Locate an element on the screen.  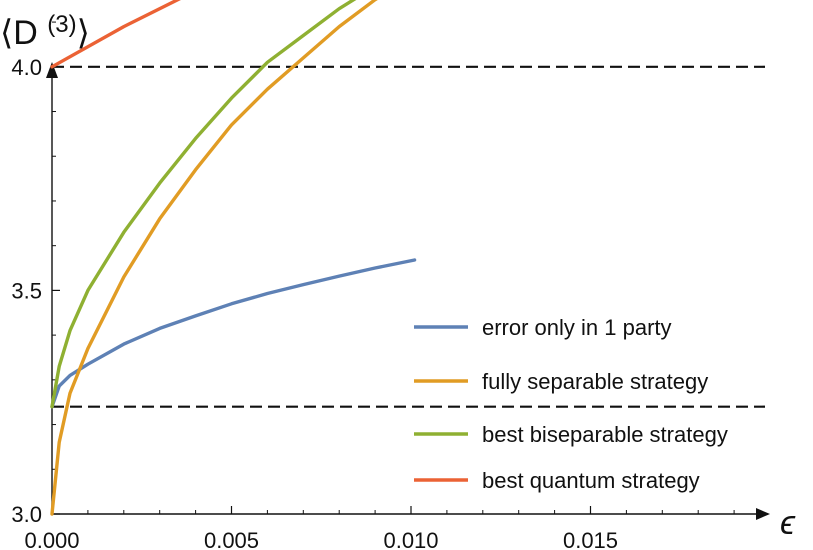
y-axis-title: ⟨D (3)⟩ is located at coordinates (45, 31).